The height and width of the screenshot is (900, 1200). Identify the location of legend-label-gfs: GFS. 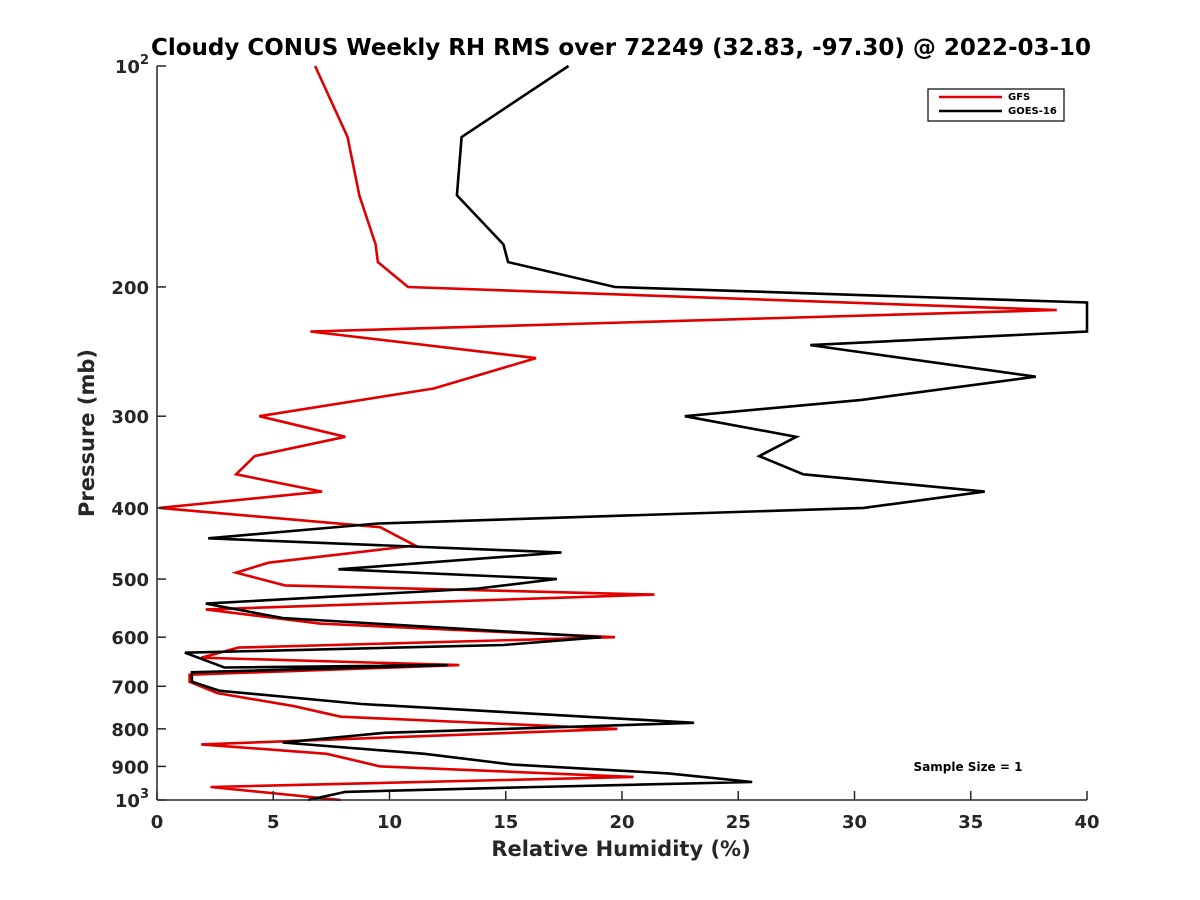
(1019, 97).